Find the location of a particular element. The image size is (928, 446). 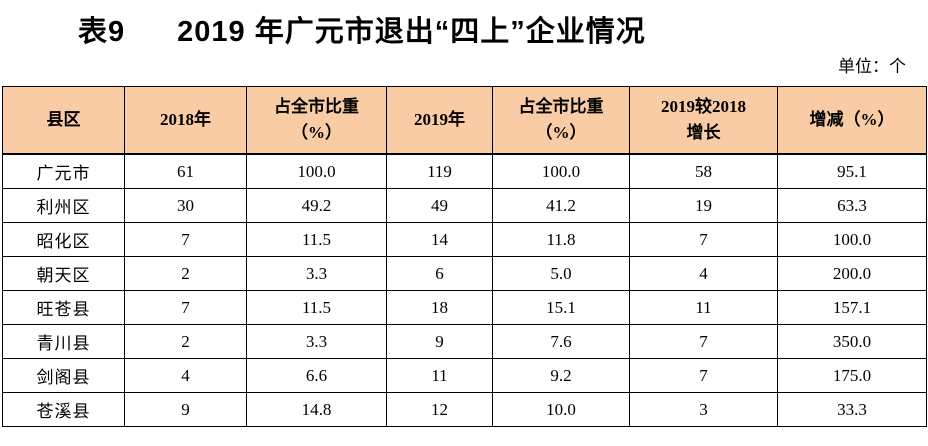

table-cell: 61 is located at coordinates (185, 171).